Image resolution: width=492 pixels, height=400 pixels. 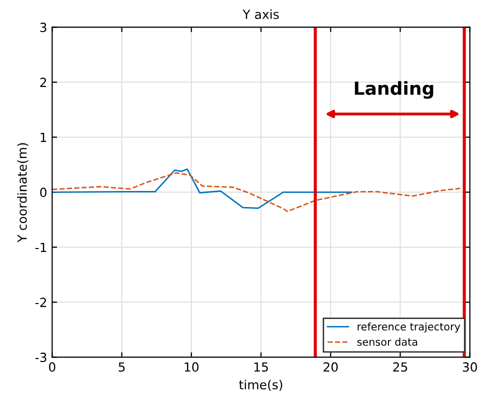 I want to click on legend-label: reference trajectory, so click(x=409, y=327).